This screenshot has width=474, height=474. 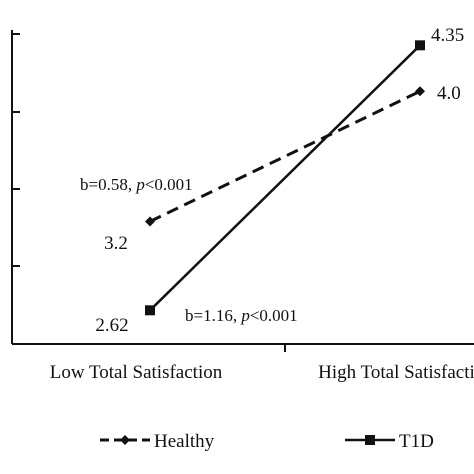 I want to click on x-tick-label: High Total Satisfaction, so click(x=396, y=372).